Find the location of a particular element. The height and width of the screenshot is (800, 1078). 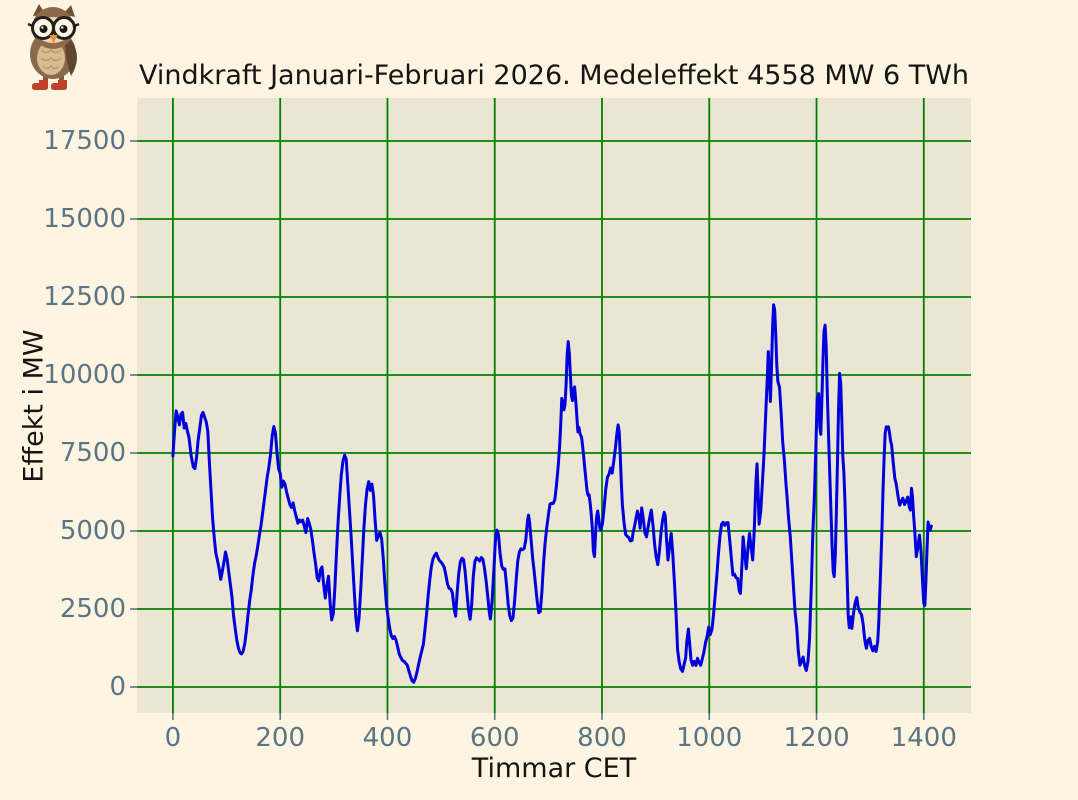

owl-wing is located at coordinates (71, 58).